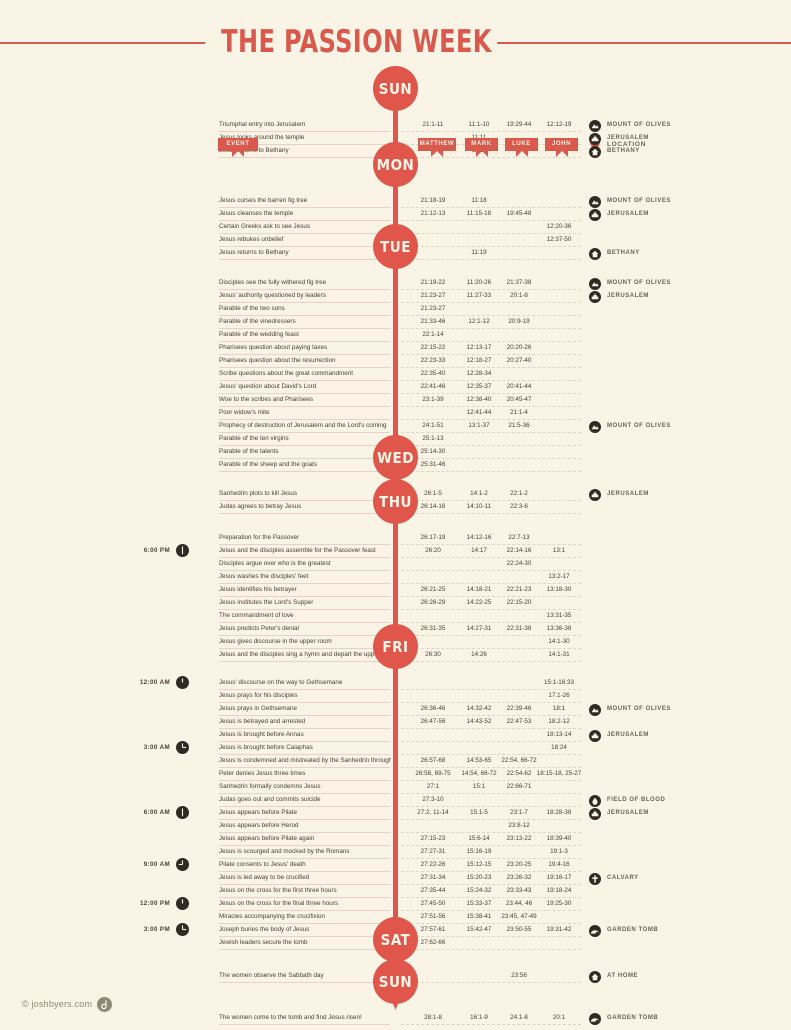 The image size is (791, 1030). I want to click on event-description: Parable of the ten virgins, so click(254, 438).